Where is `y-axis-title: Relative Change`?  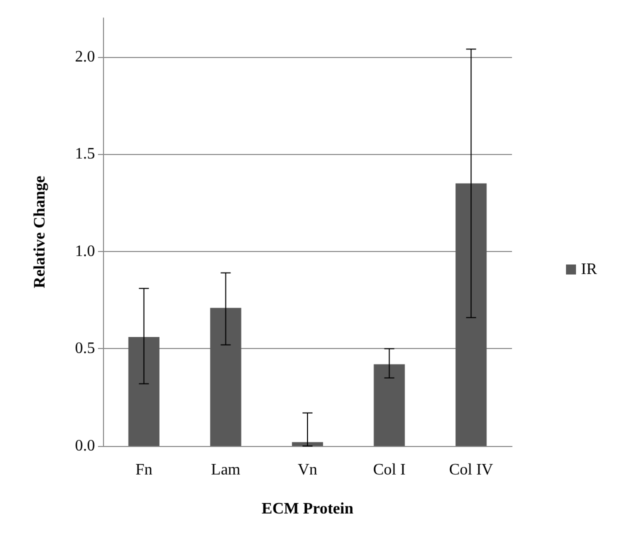
y-axis-title: Relative Change is located at coordinates (40, 232).